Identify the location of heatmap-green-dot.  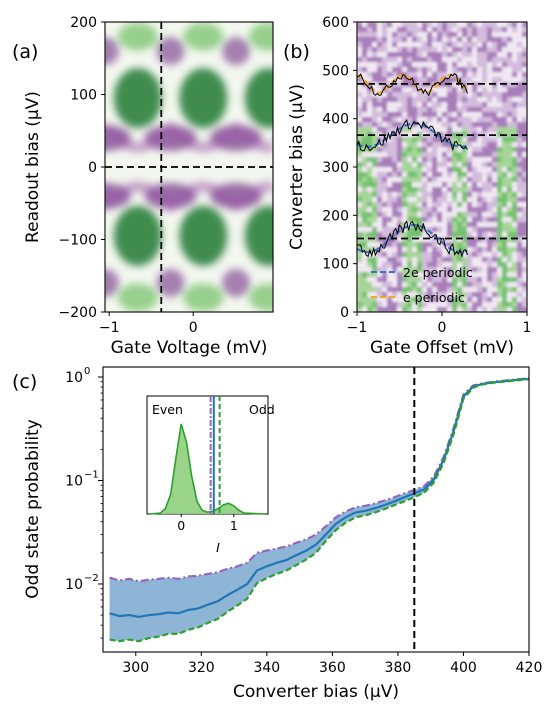
(260, 297).